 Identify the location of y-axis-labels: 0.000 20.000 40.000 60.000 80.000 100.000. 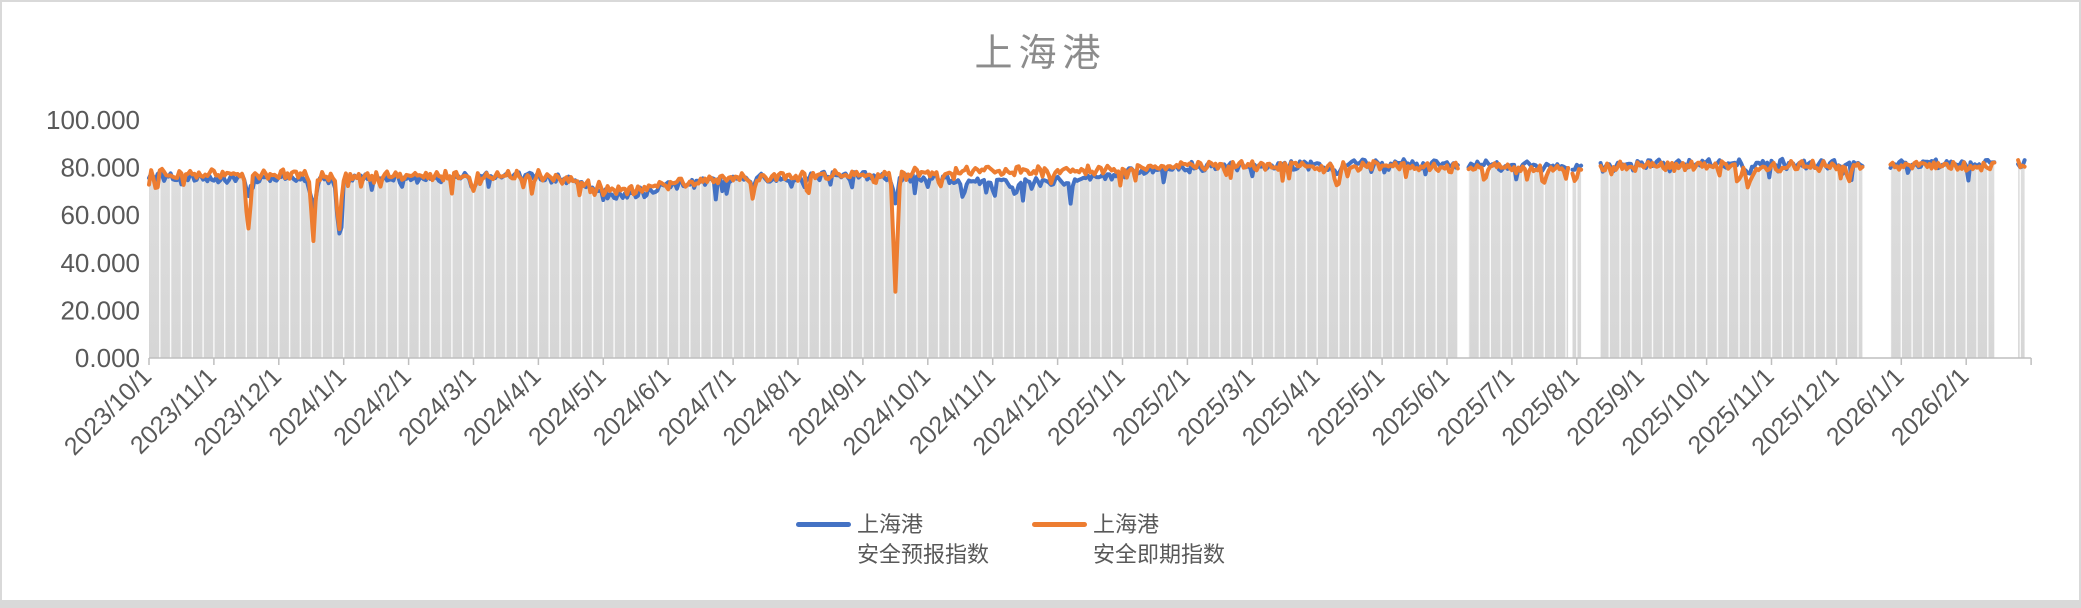
(93, 239).